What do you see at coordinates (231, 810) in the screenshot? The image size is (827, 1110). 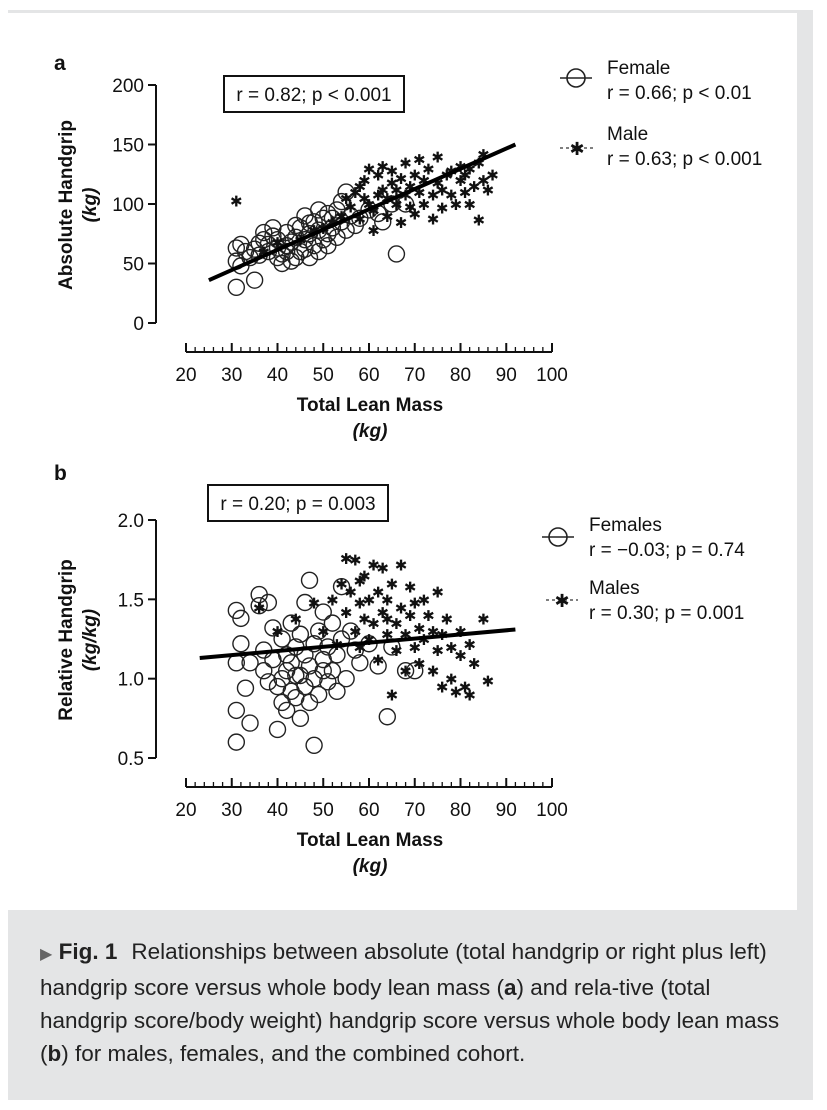 I see `x-tick-label: 30` at bounding box center [231, 810].